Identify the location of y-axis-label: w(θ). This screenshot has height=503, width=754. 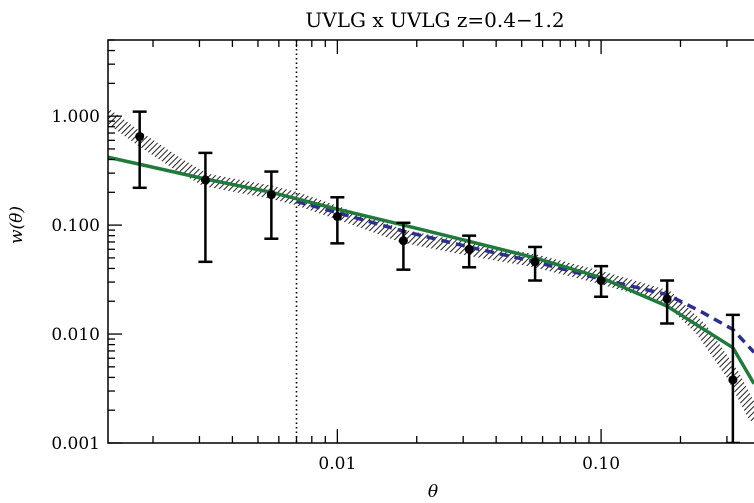
(17, 225).